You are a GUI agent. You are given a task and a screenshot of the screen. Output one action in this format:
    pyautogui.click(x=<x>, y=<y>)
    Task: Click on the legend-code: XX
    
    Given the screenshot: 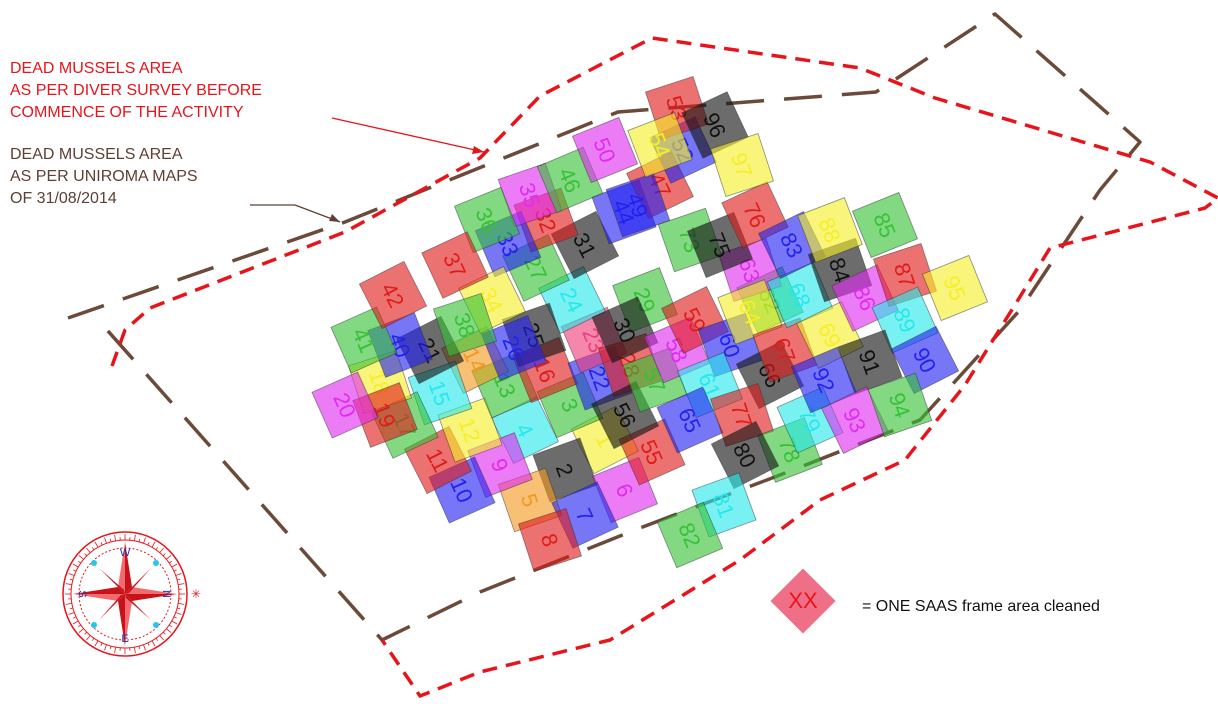 What is the action you would take?
    pyautogui.click(x=803, y=601)
    